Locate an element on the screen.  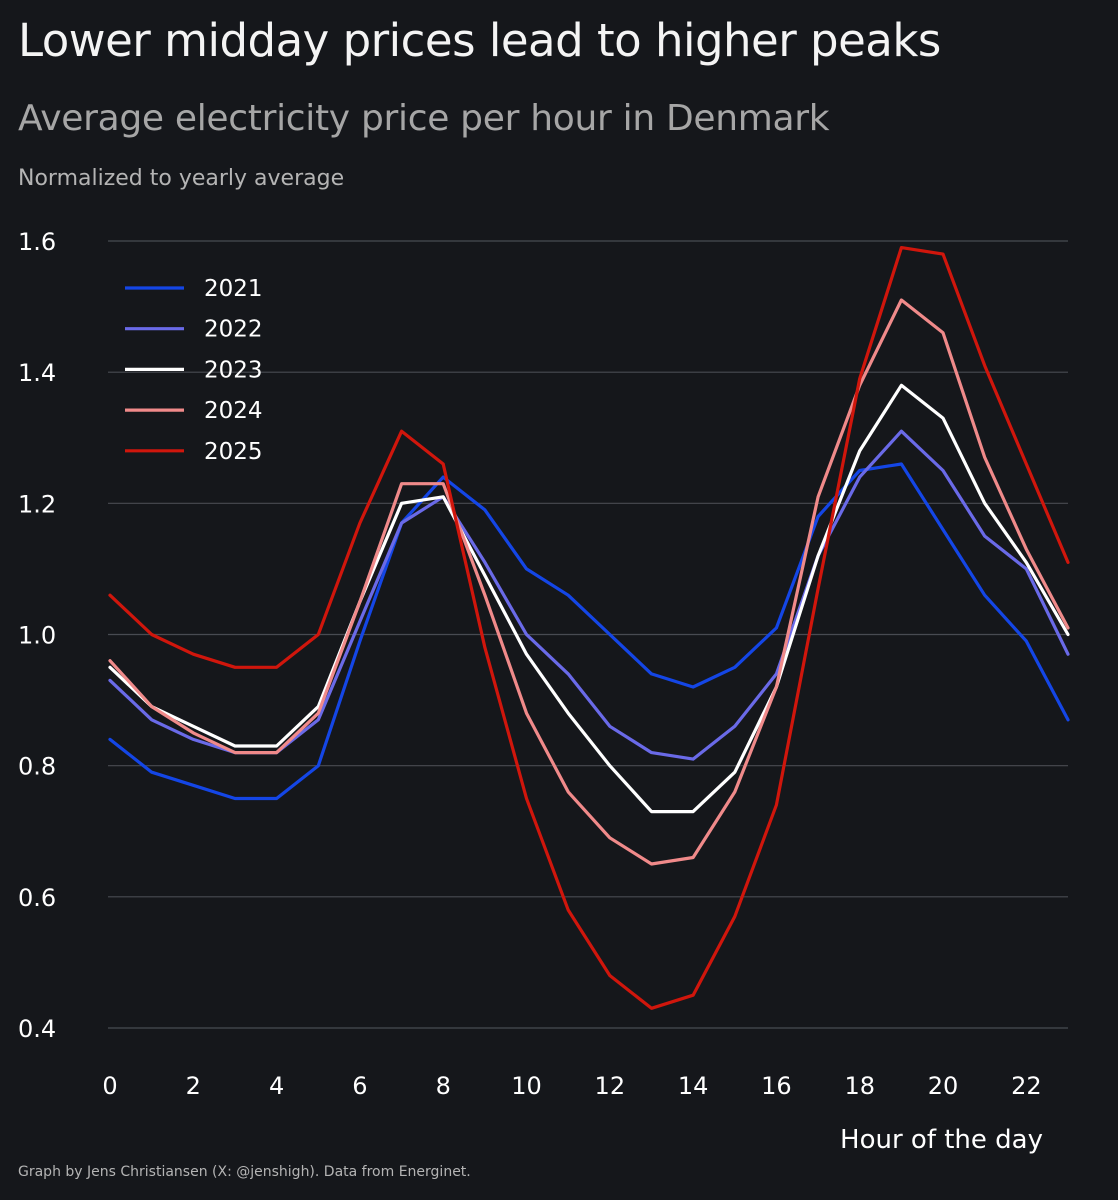
y-tick-label: 0.8 is located at coordinates (37, 767).